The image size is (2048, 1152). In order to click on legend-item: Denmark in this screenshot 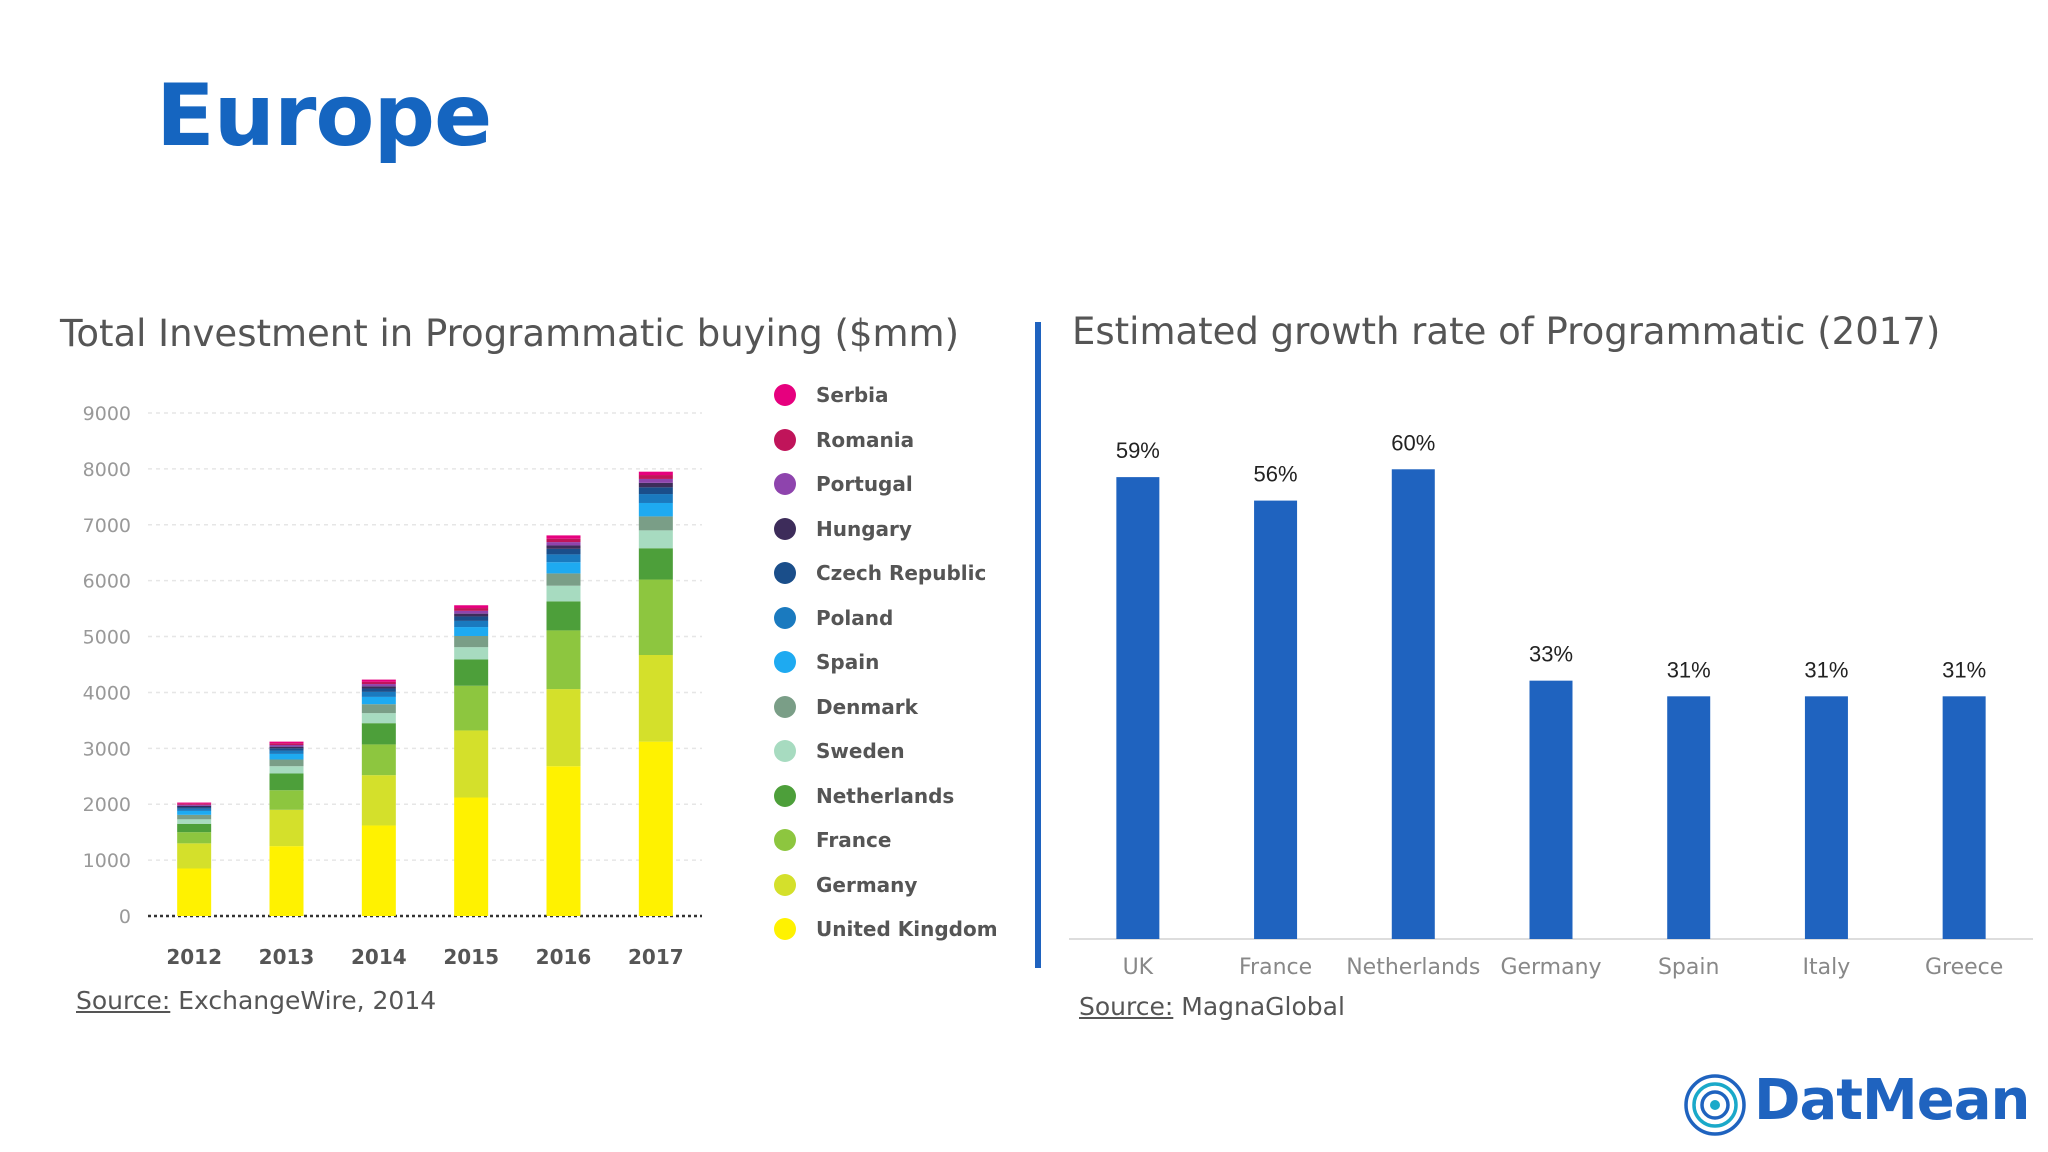, I will do `click(846, 707)`.